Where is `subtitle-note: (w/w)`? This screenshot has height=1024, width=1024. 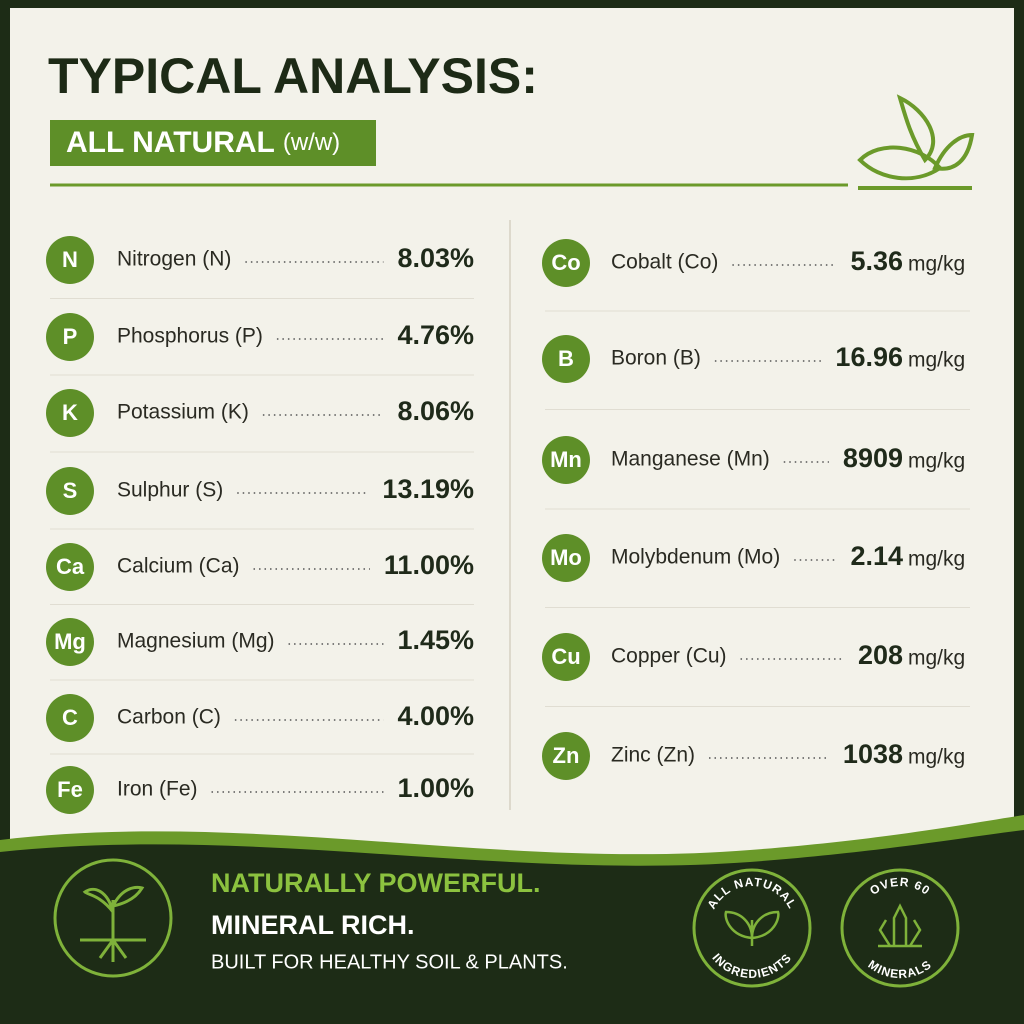 subtitle-note: (w/w) is located at coordinates (311, 142).